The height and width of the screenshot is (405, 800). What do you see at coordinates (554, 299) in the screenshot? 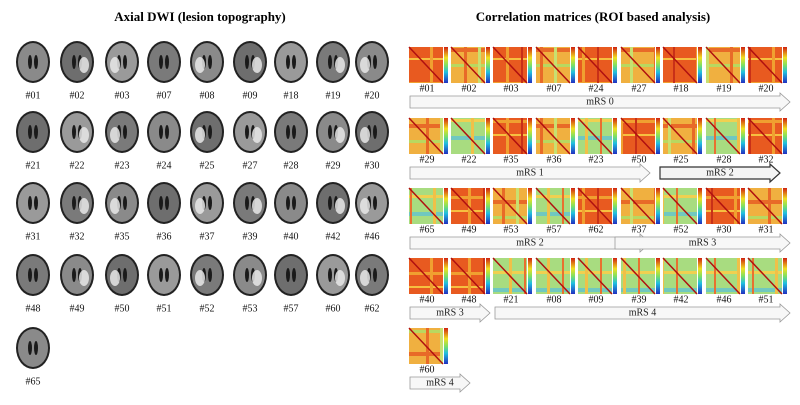
I see `matrix-label: #08` at bounding box center [554, 299].